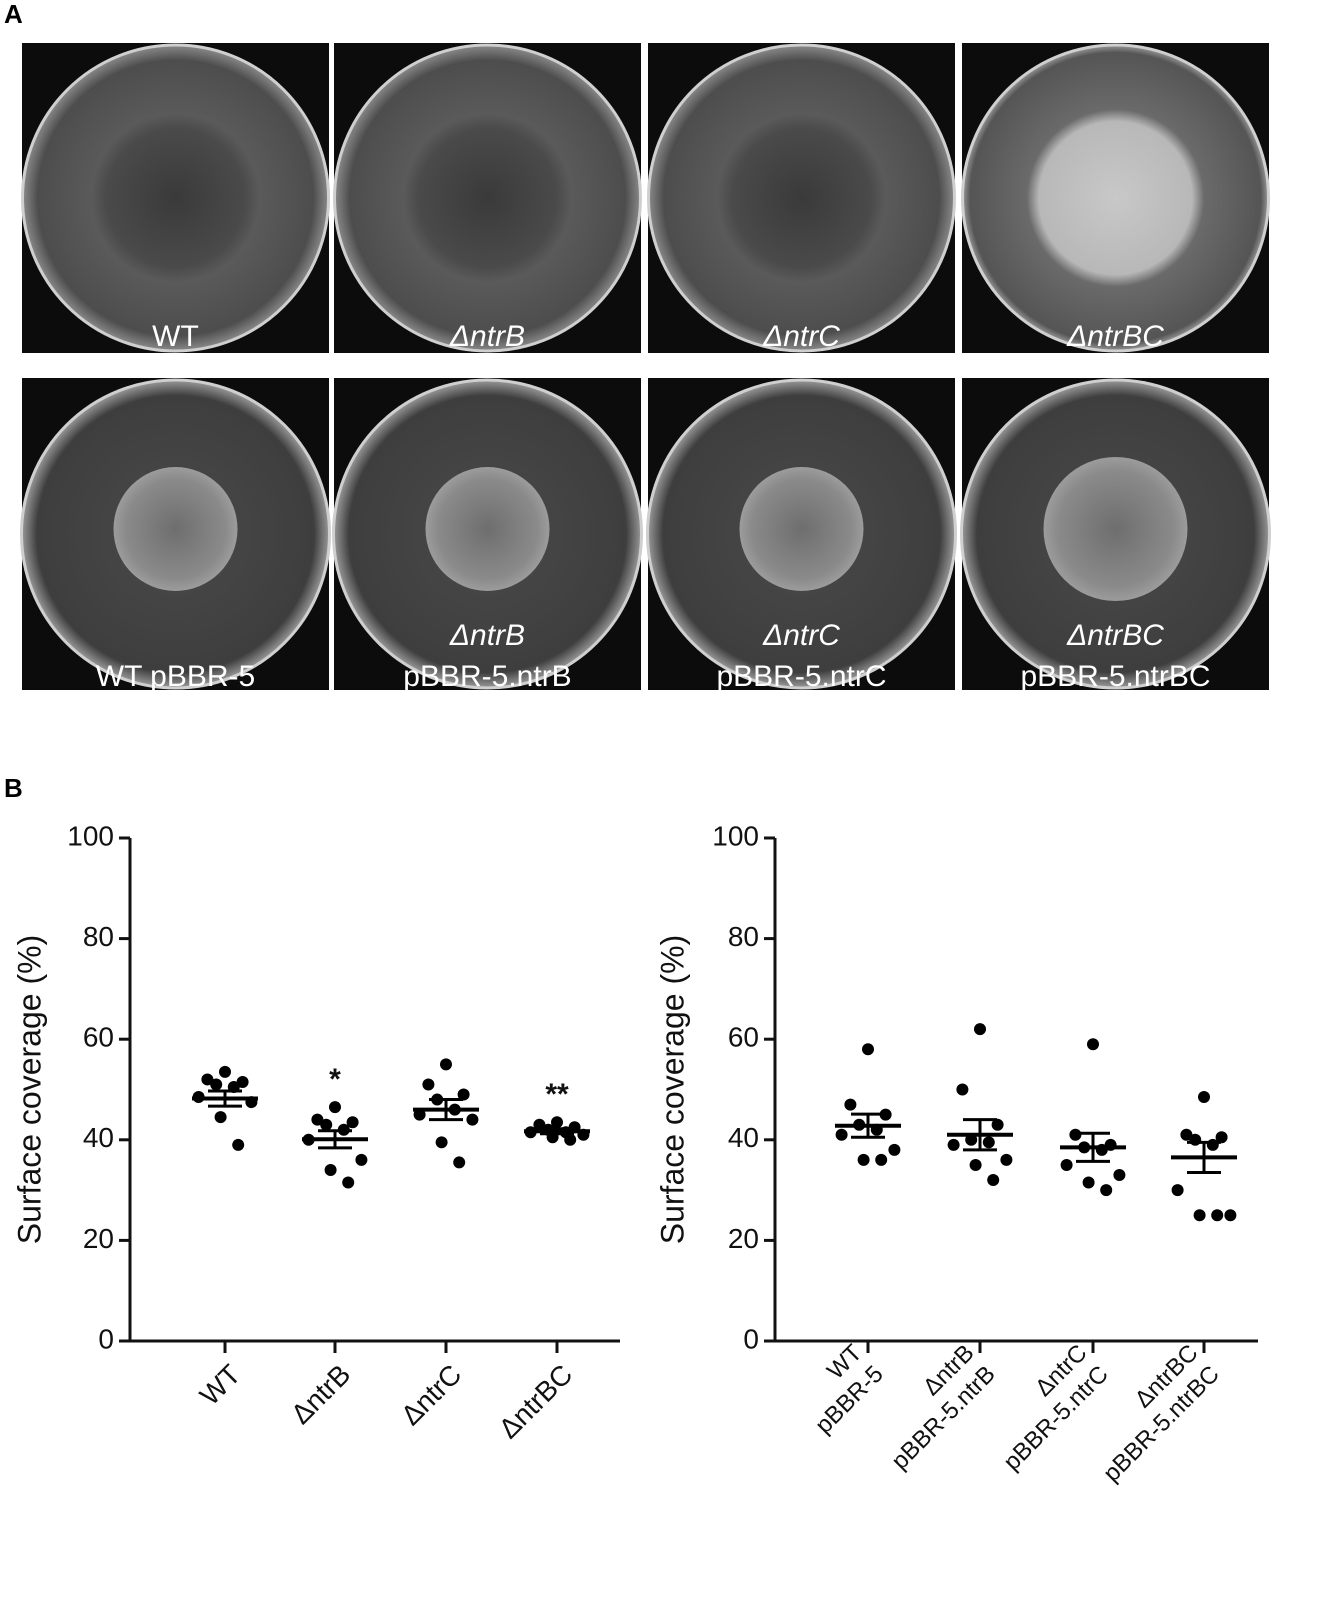 This screenshot has width=1331, height=1619. I want to click on x-tick-label: ΔntrBC, so click(536, 1402).